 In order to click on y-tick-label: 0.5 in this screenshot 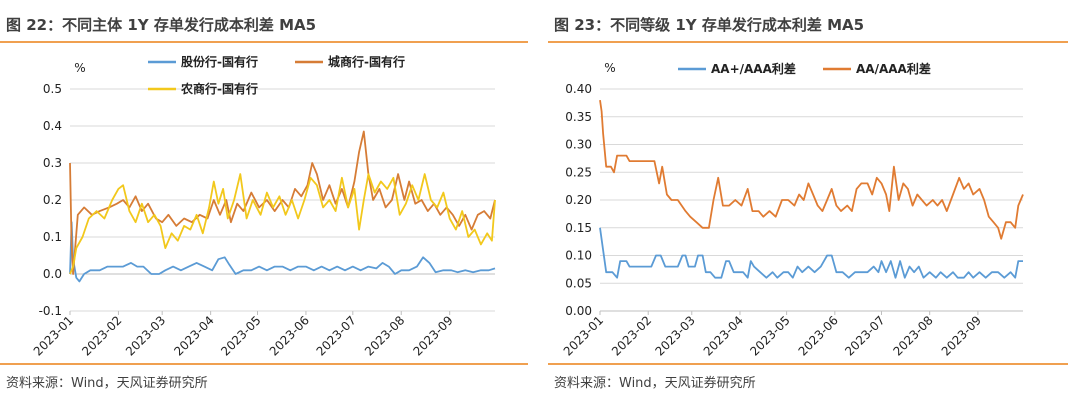, I will do `click(52, 89)`.